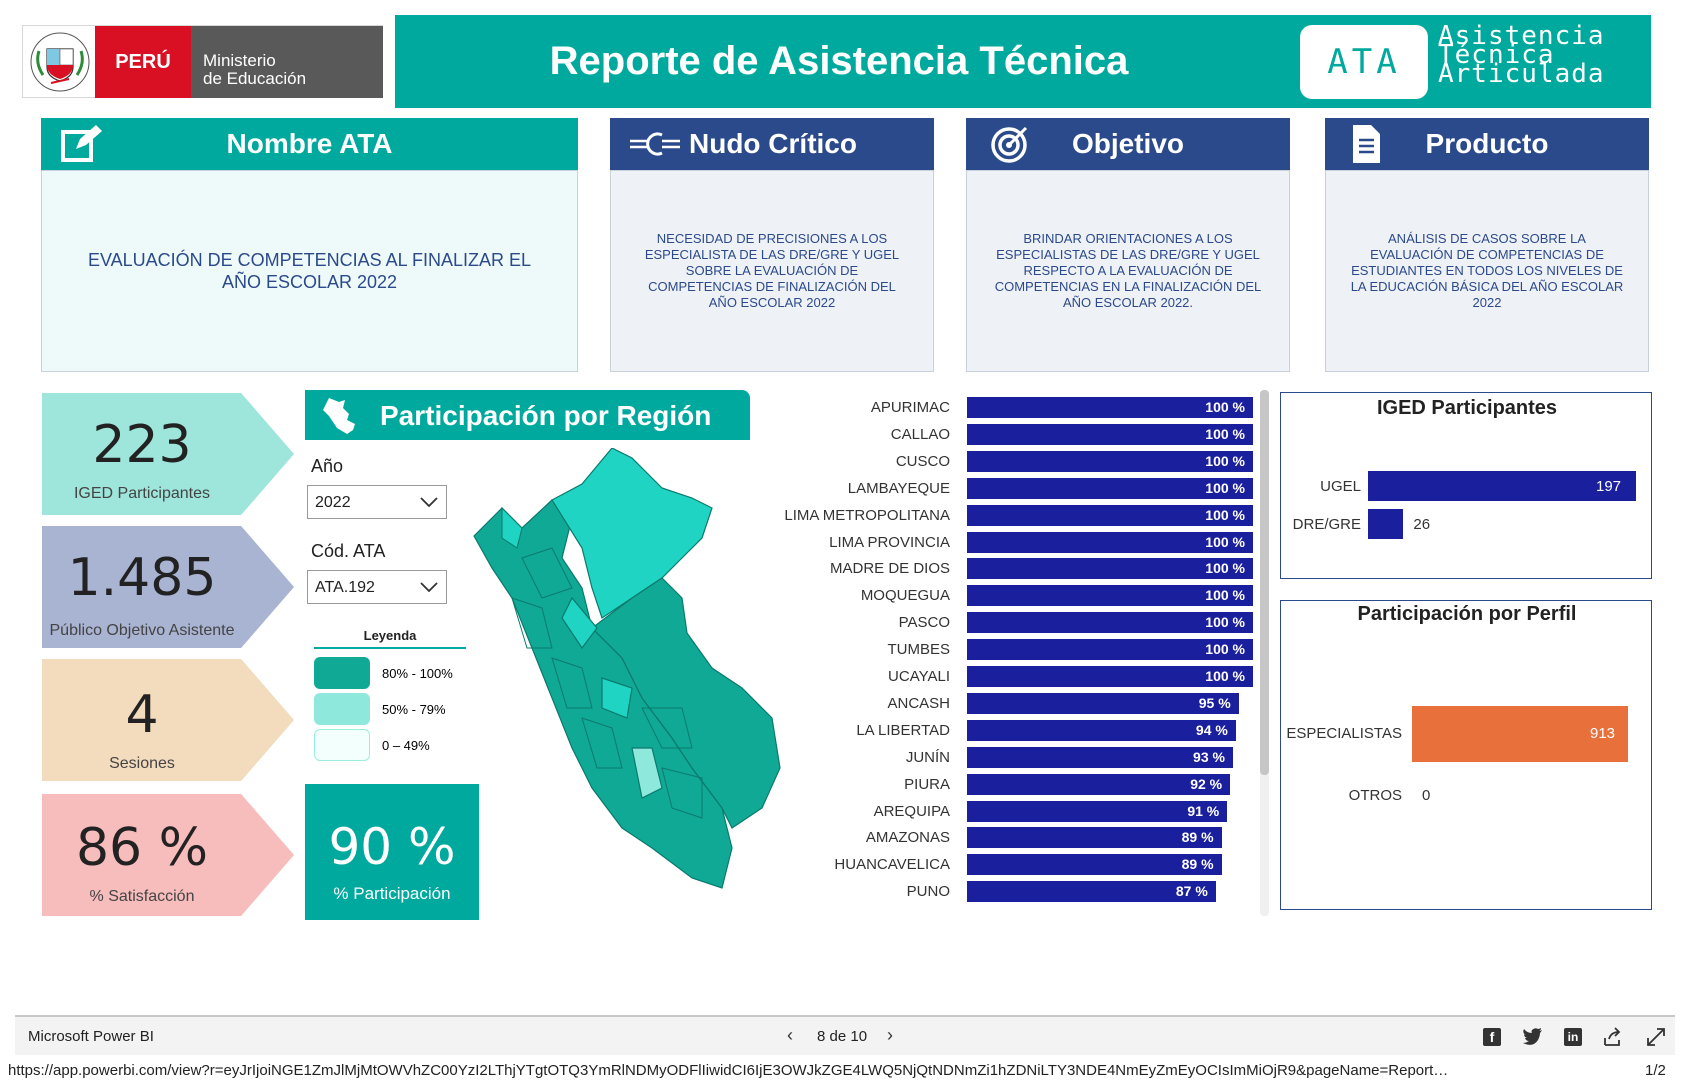 The image size is (1683, 1086). I want to click on kpi-iged-participantes: 223 IGED Participantes, so click(168, 454).